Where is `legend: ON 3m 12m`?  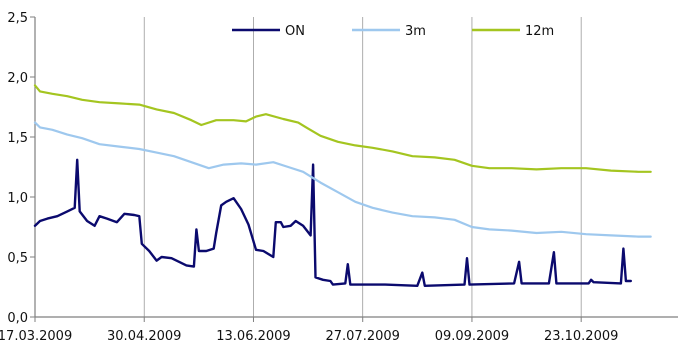 legend: ON 3m 12m is located at coordinates (393, 31).